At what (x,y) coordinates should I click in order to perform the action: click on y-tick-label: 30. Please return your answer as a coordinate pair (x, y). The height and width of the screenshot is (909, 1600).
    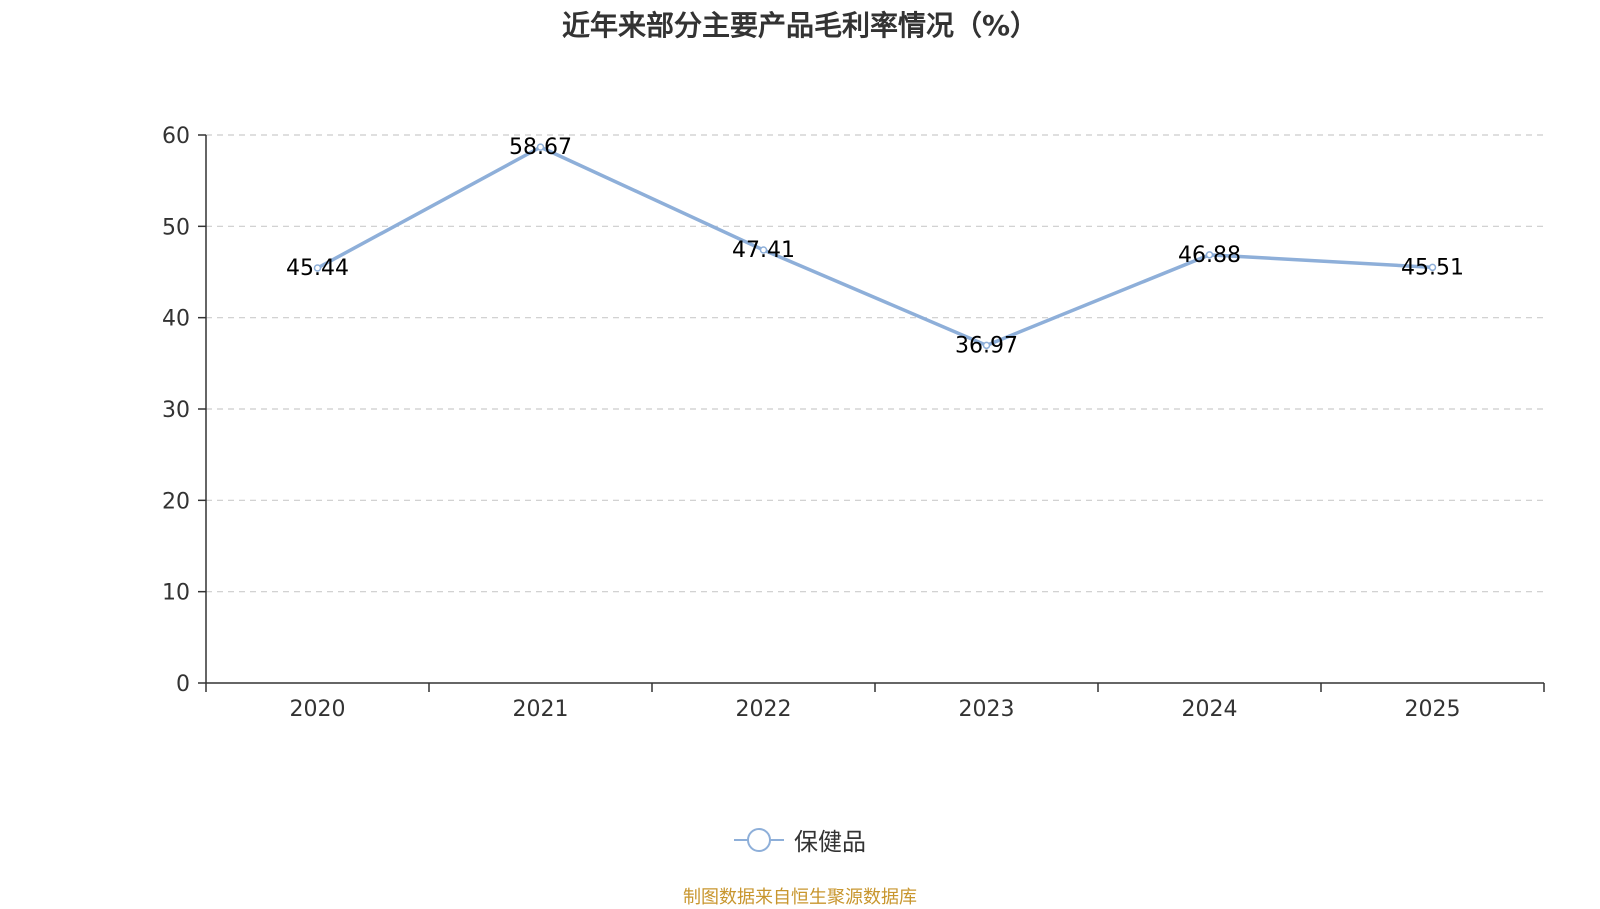
    Looking at the image, I should click on (176, 410).